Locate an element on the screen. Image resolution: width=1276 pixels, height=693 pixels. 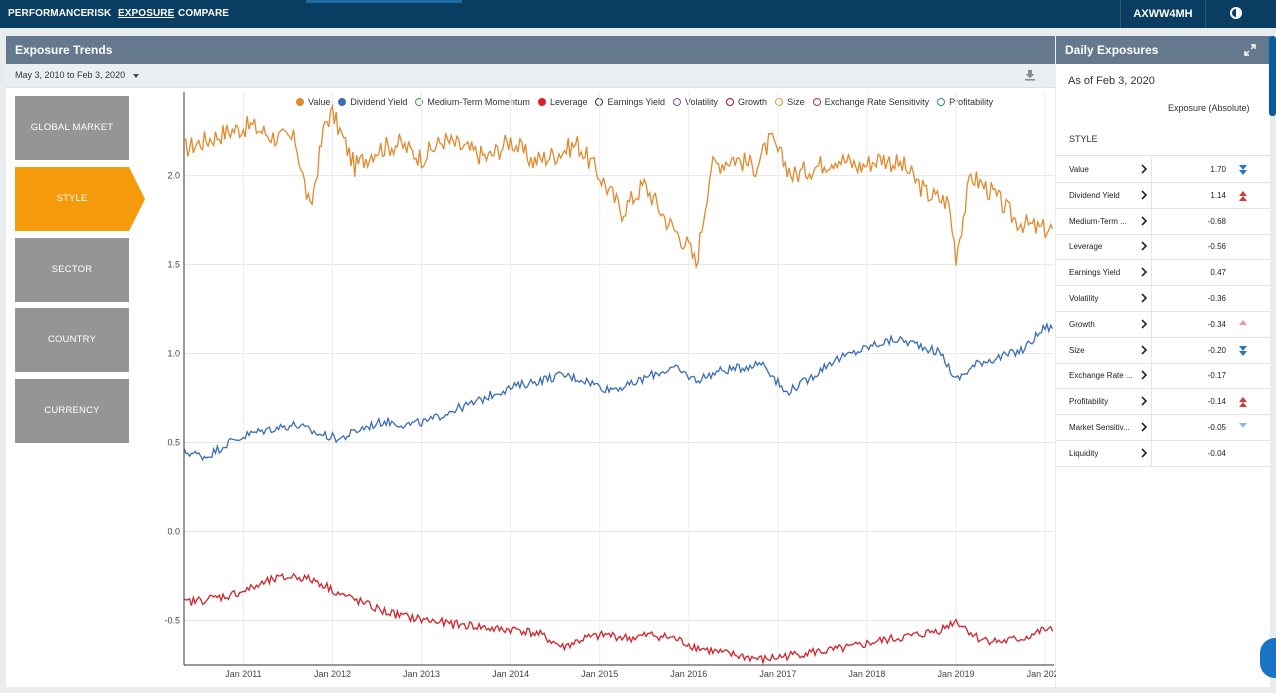
caret-down-icon is located at coordinates (136, 75).